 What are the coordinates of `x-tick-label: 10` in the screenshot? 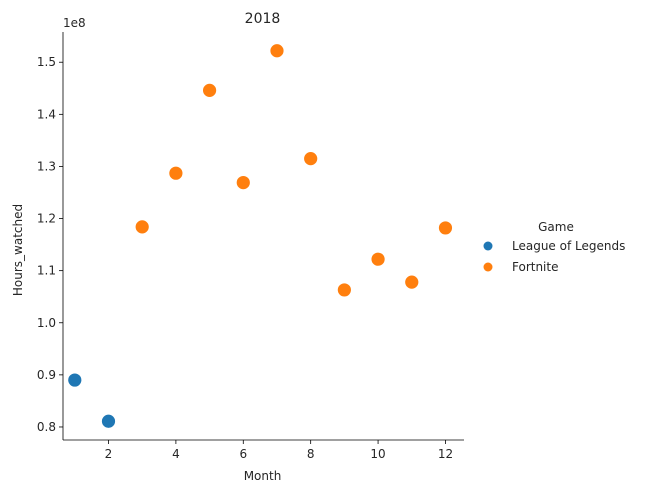 It's located at (377, 454).